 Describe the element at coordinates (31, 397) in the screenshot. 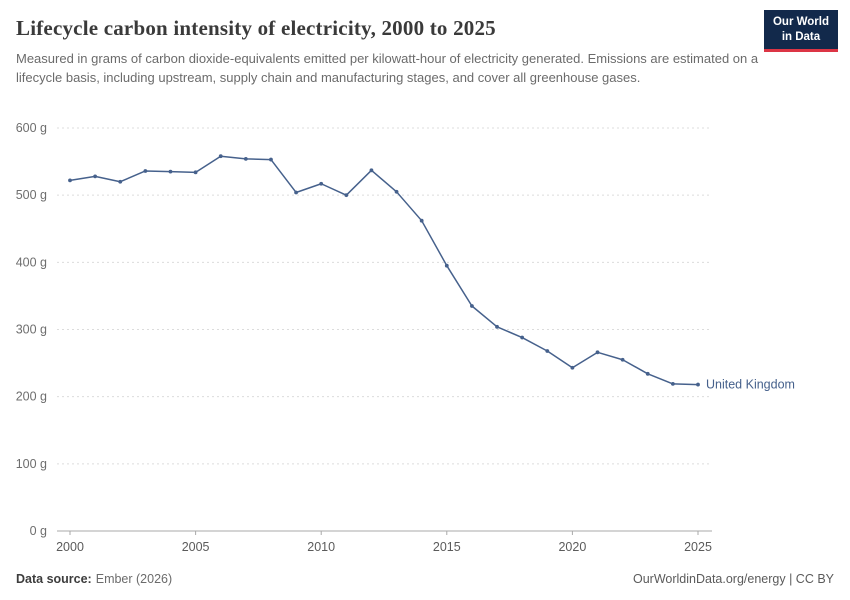

I see `y-axis-tick-label: 200 g` at that location.